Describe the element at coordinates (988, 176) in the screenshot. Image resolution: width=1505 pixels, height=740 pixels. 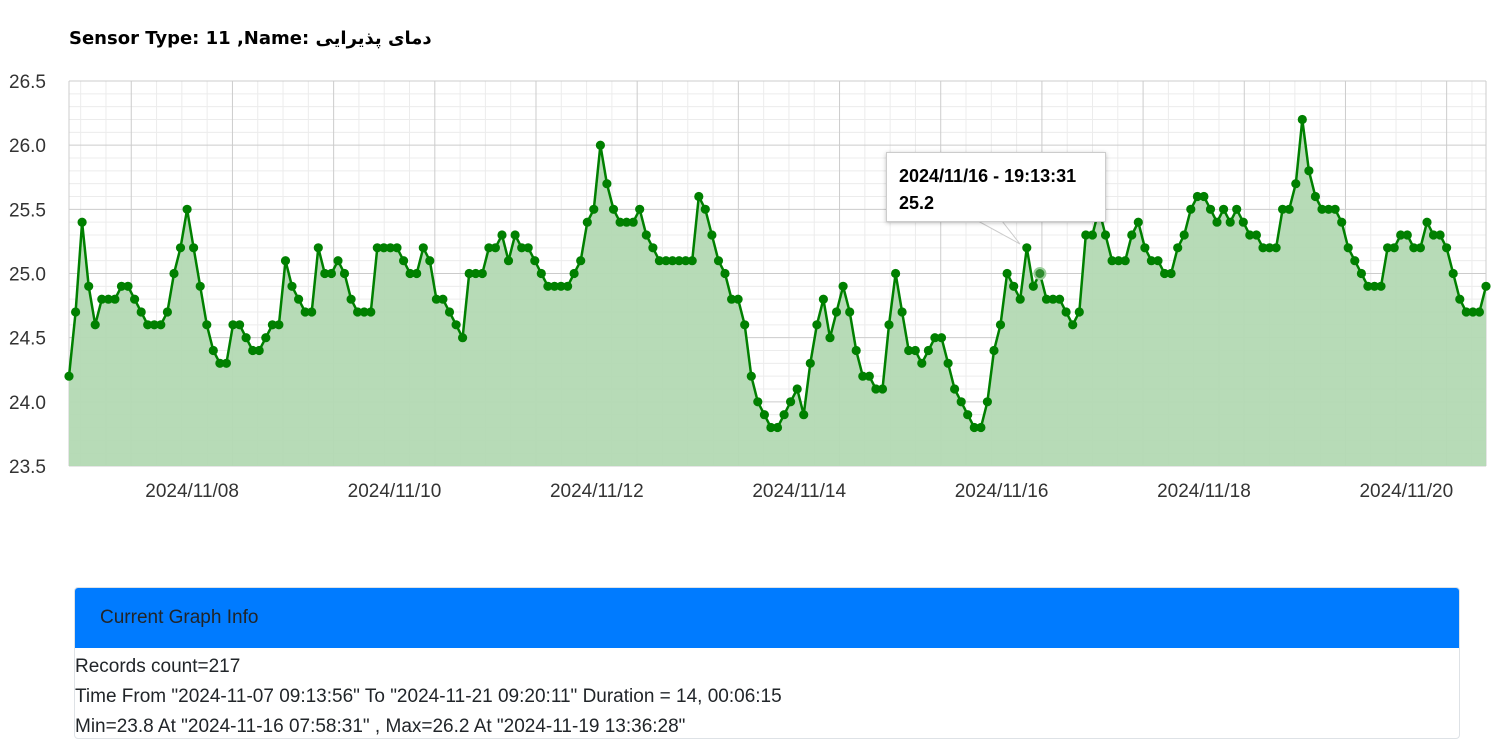
I see `tooltip-time: 2024/11/16 - 19:13:31` at that location.